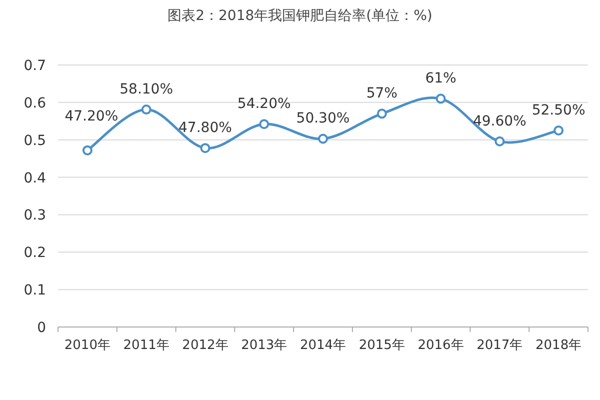 This screenshot has height=400, width=600. I want to click on x-tick-label: 2018年, so click(559, 345).